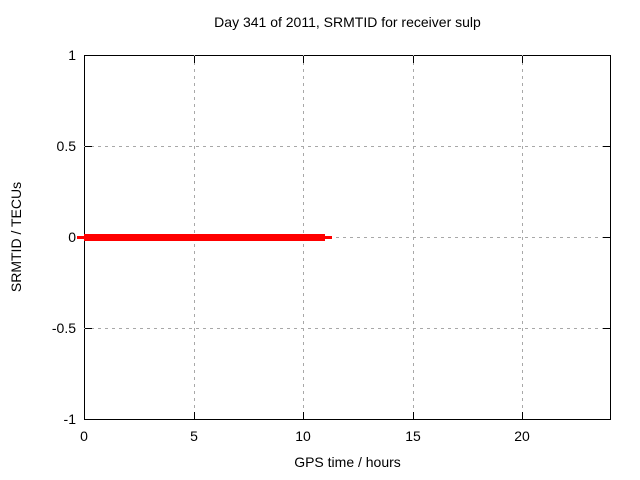  I want to click on x-tick-label: 0, so click(84, 436).